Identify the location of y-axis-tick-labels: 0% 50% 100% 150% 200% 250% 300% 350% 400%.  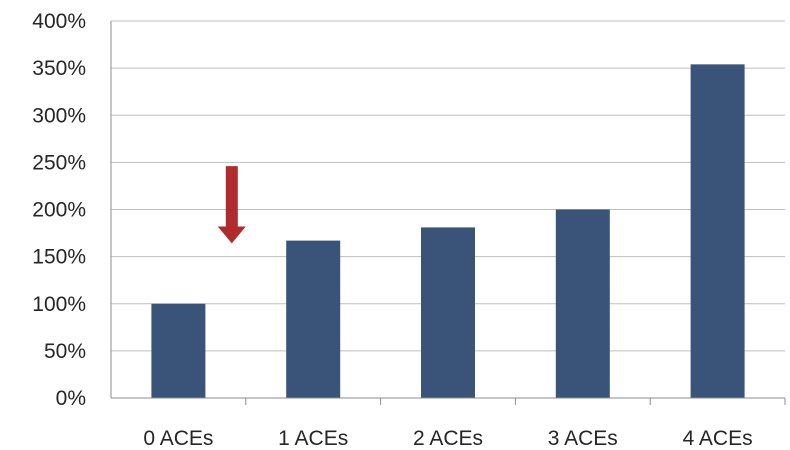
(59, 210).